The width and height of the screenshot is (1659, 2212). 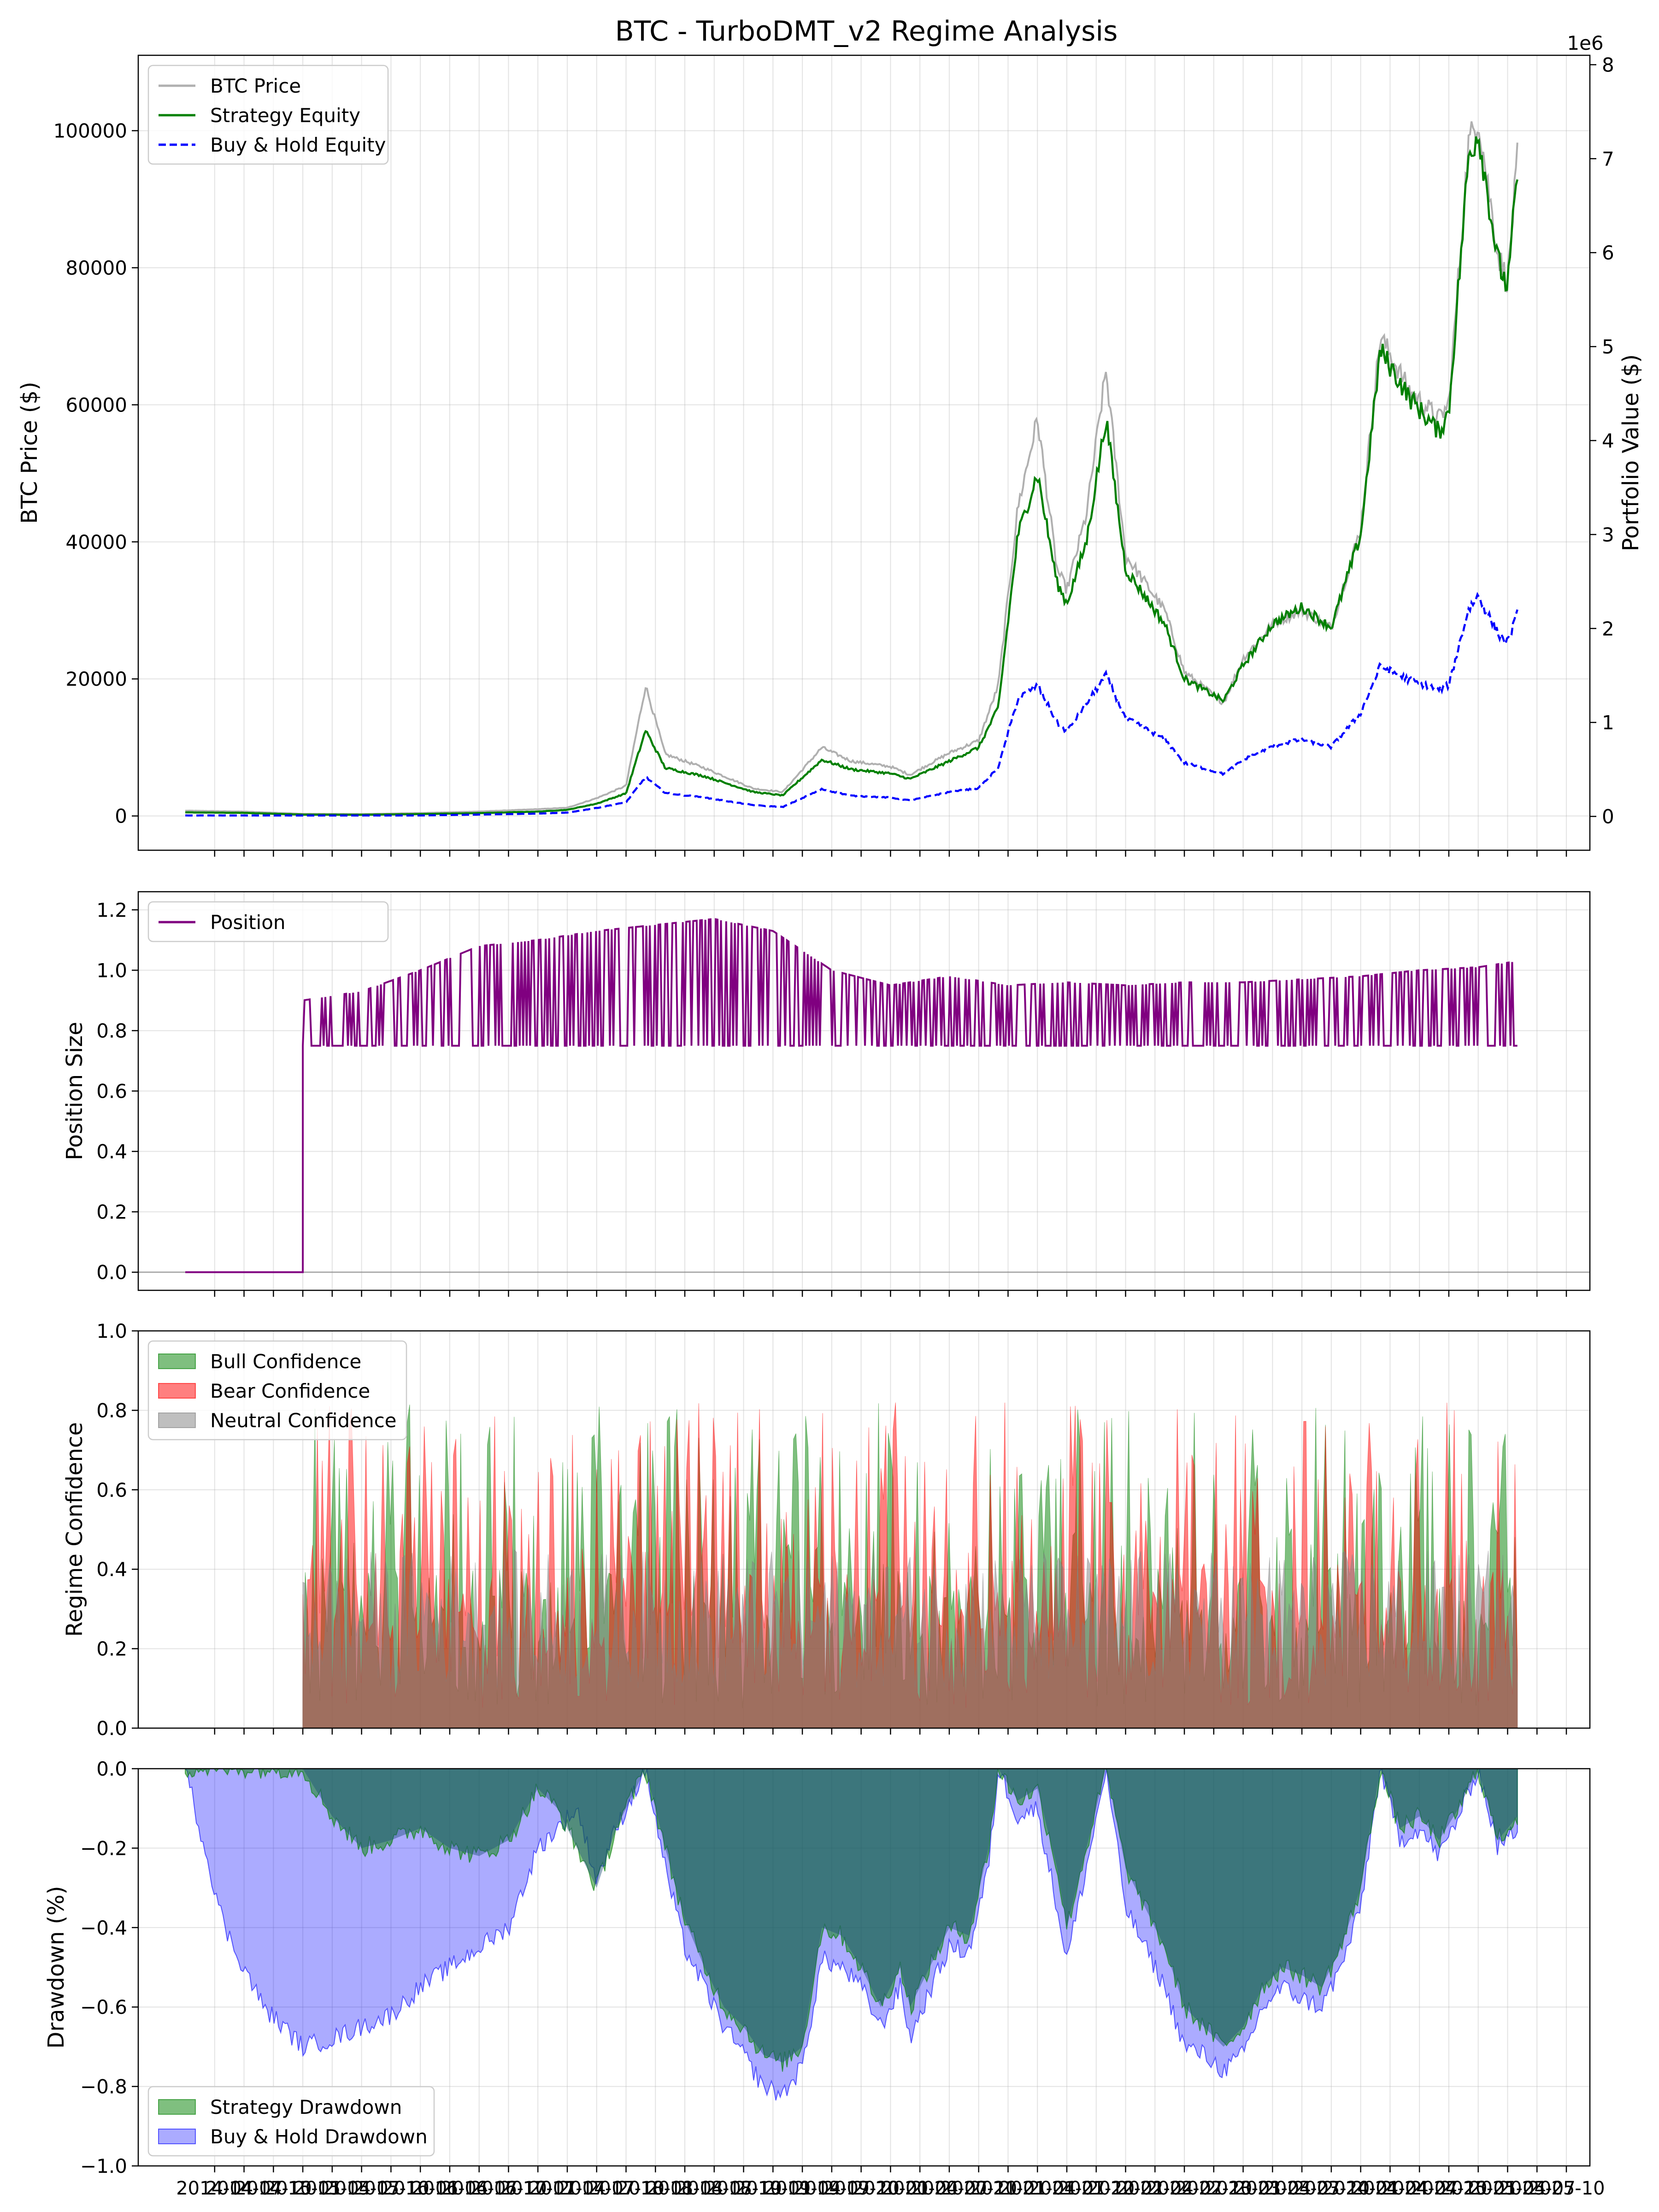 What do you see at coordinates (103, 2087) in the screenshot?
I see `y-tick-label: −0.8` at bounding box center [103, 2087].